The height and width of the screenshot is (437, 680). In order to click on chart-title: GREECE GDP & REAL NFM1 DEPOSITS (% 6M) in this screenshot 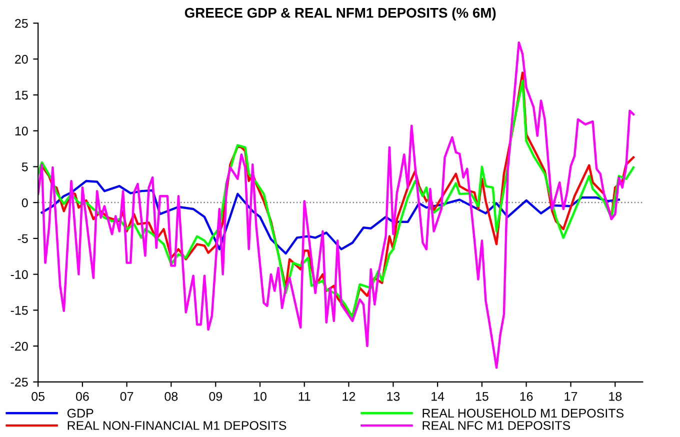, I will do `click(340, 14)`.